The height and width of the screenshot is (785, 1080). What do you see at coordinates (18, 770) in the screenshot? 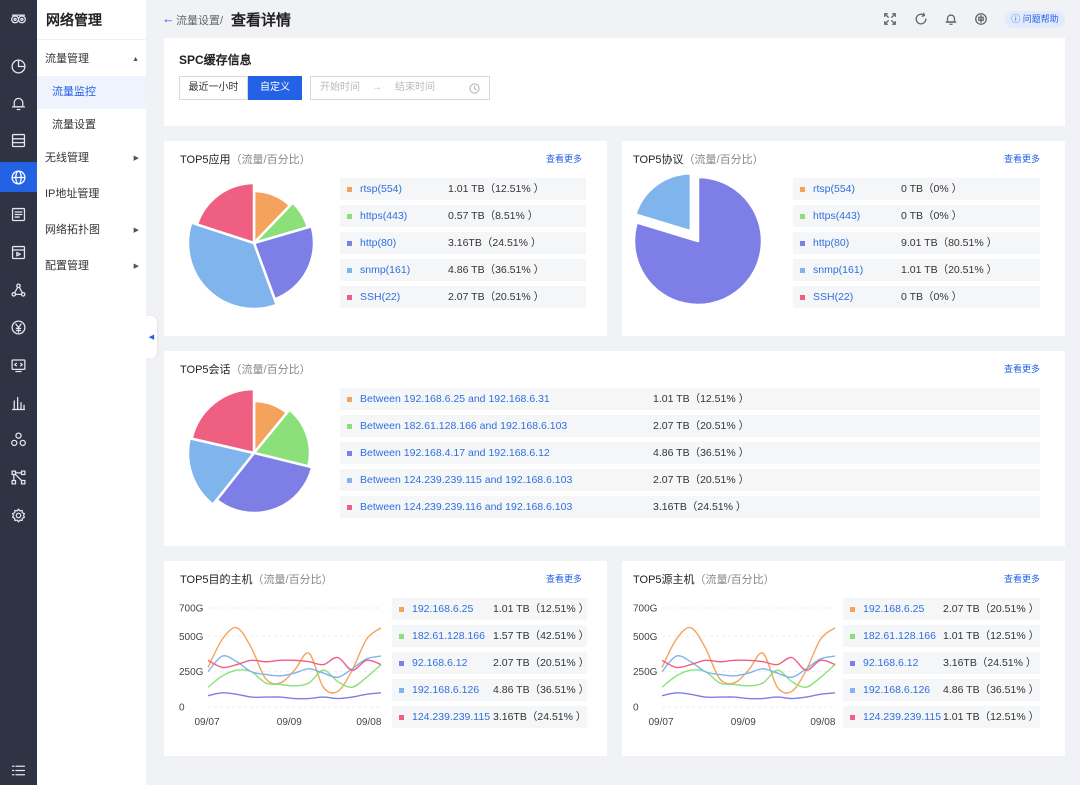
I see `menu-list-icon` at bounding box center [18, 770].